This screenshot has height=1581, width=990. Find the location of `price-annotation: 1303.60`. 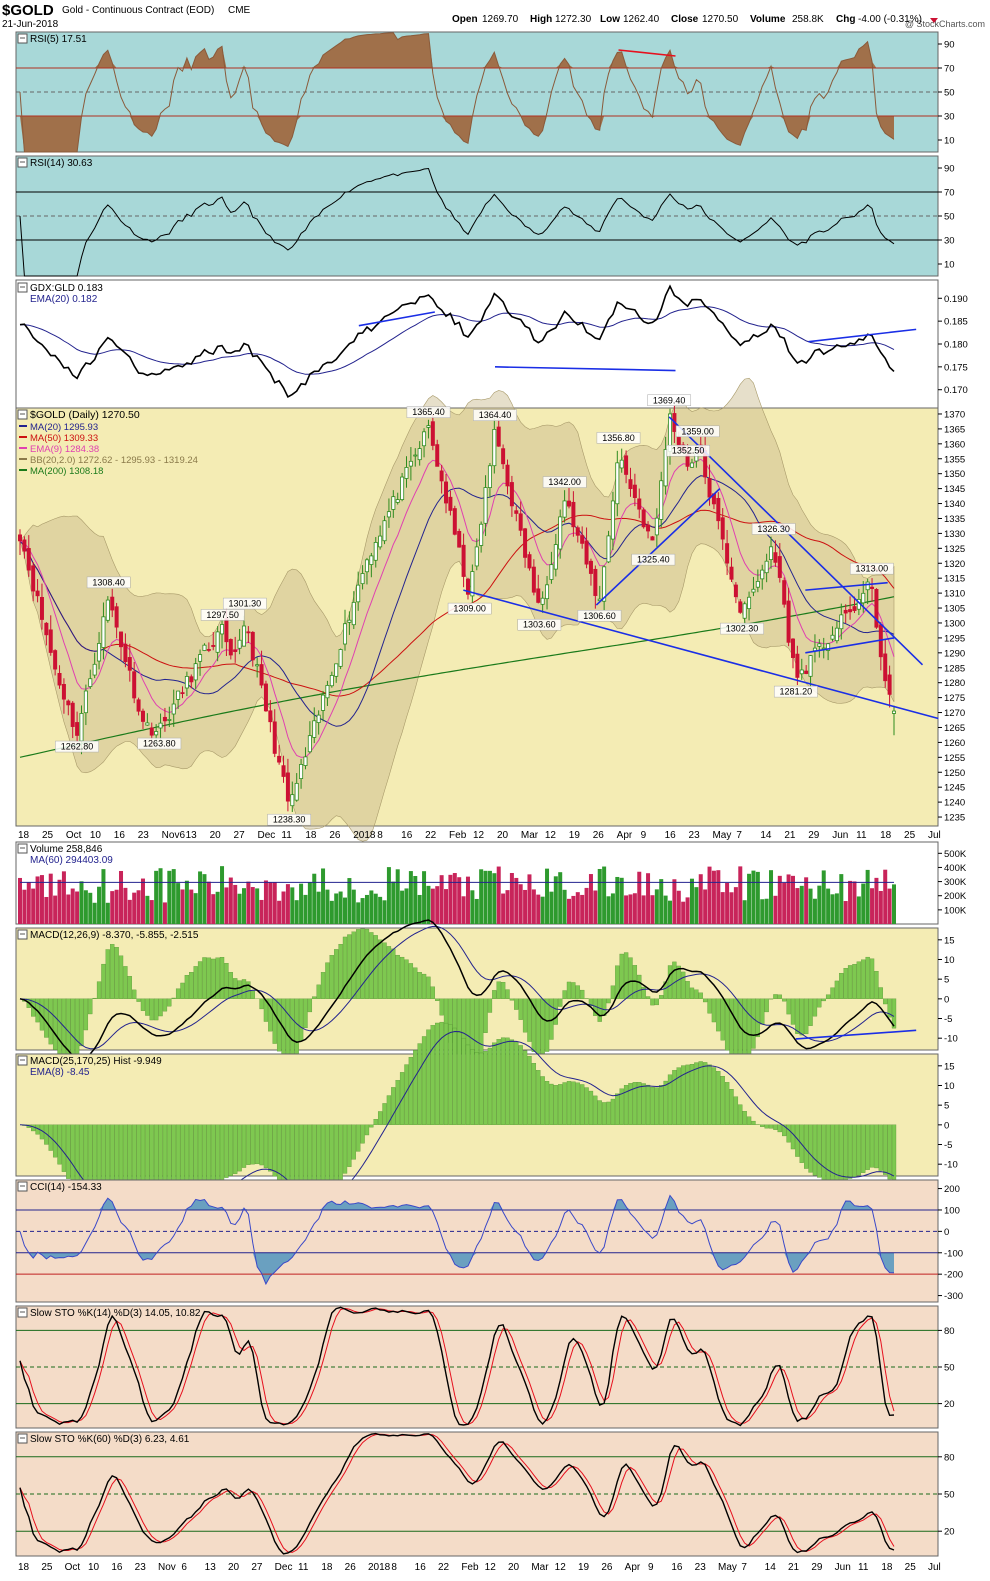

price-annotation: 1303.60 is located at coordinates (539, 625).